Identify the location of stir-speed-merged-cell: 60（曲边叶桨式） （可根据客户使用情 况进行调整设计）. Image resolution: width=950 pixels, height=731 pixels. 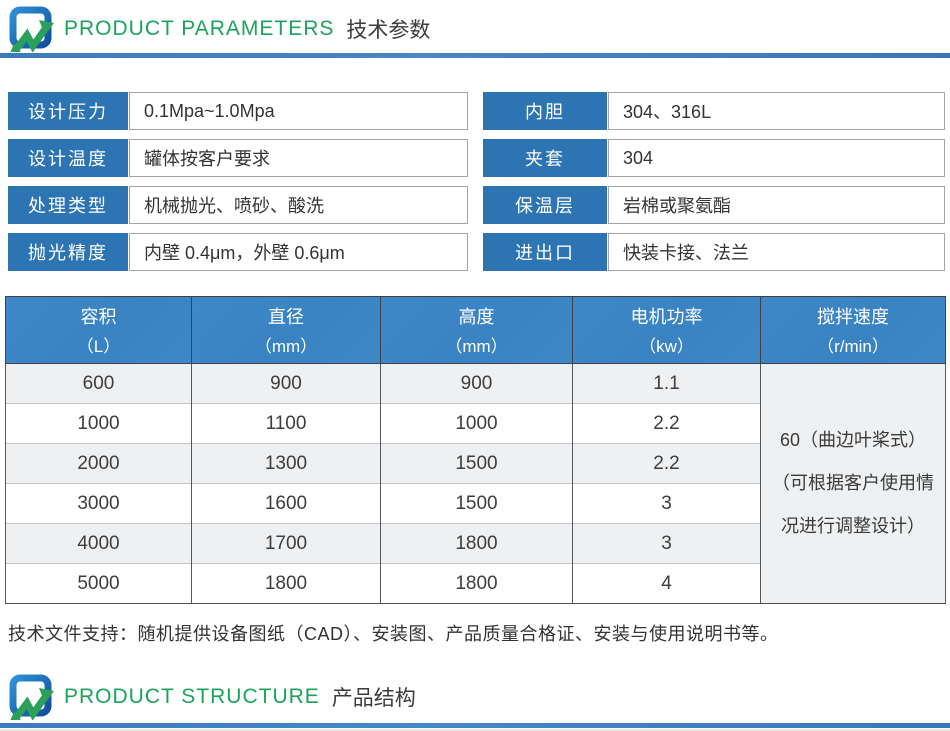
(853, 483).